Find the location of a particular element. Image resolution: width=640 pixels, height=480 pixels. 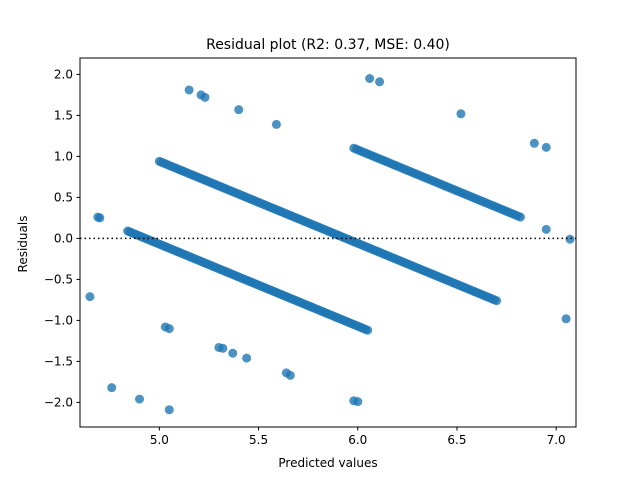

y-tick-label: 0.0 is located at coordinates (63, 238).